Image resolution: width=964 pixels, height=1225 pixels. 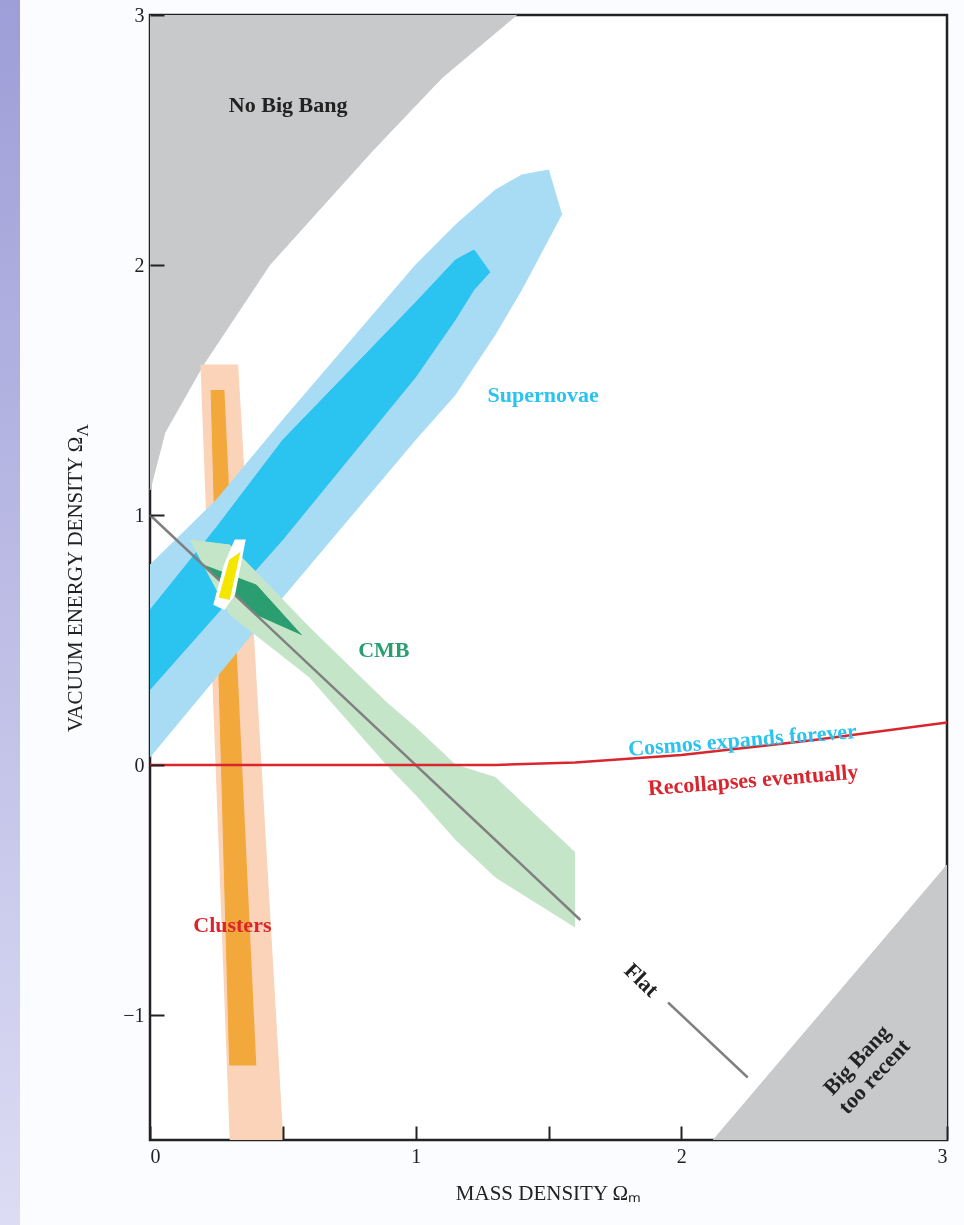 What do you see at coordinates (681, 1155) in the screenshot?
I see `x-tick-label: 2` at bounding box center [681, 1155].